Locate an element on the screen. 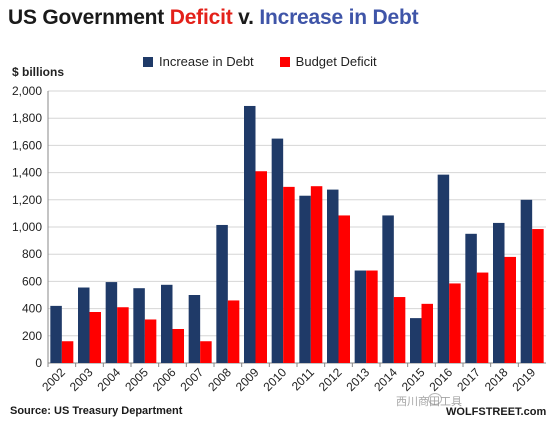 The height and width of the screenshot is (428, 550). legend-swatch-debt is located at coordinates (148, 61).